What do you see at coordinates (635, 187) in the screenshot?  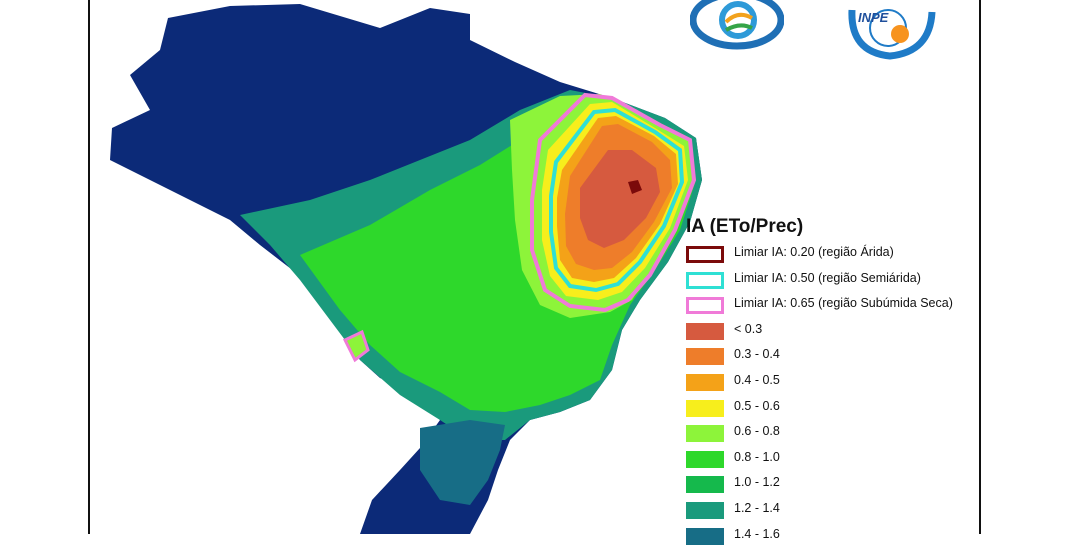 I see `arid-core` at bounding box center [635, 187].